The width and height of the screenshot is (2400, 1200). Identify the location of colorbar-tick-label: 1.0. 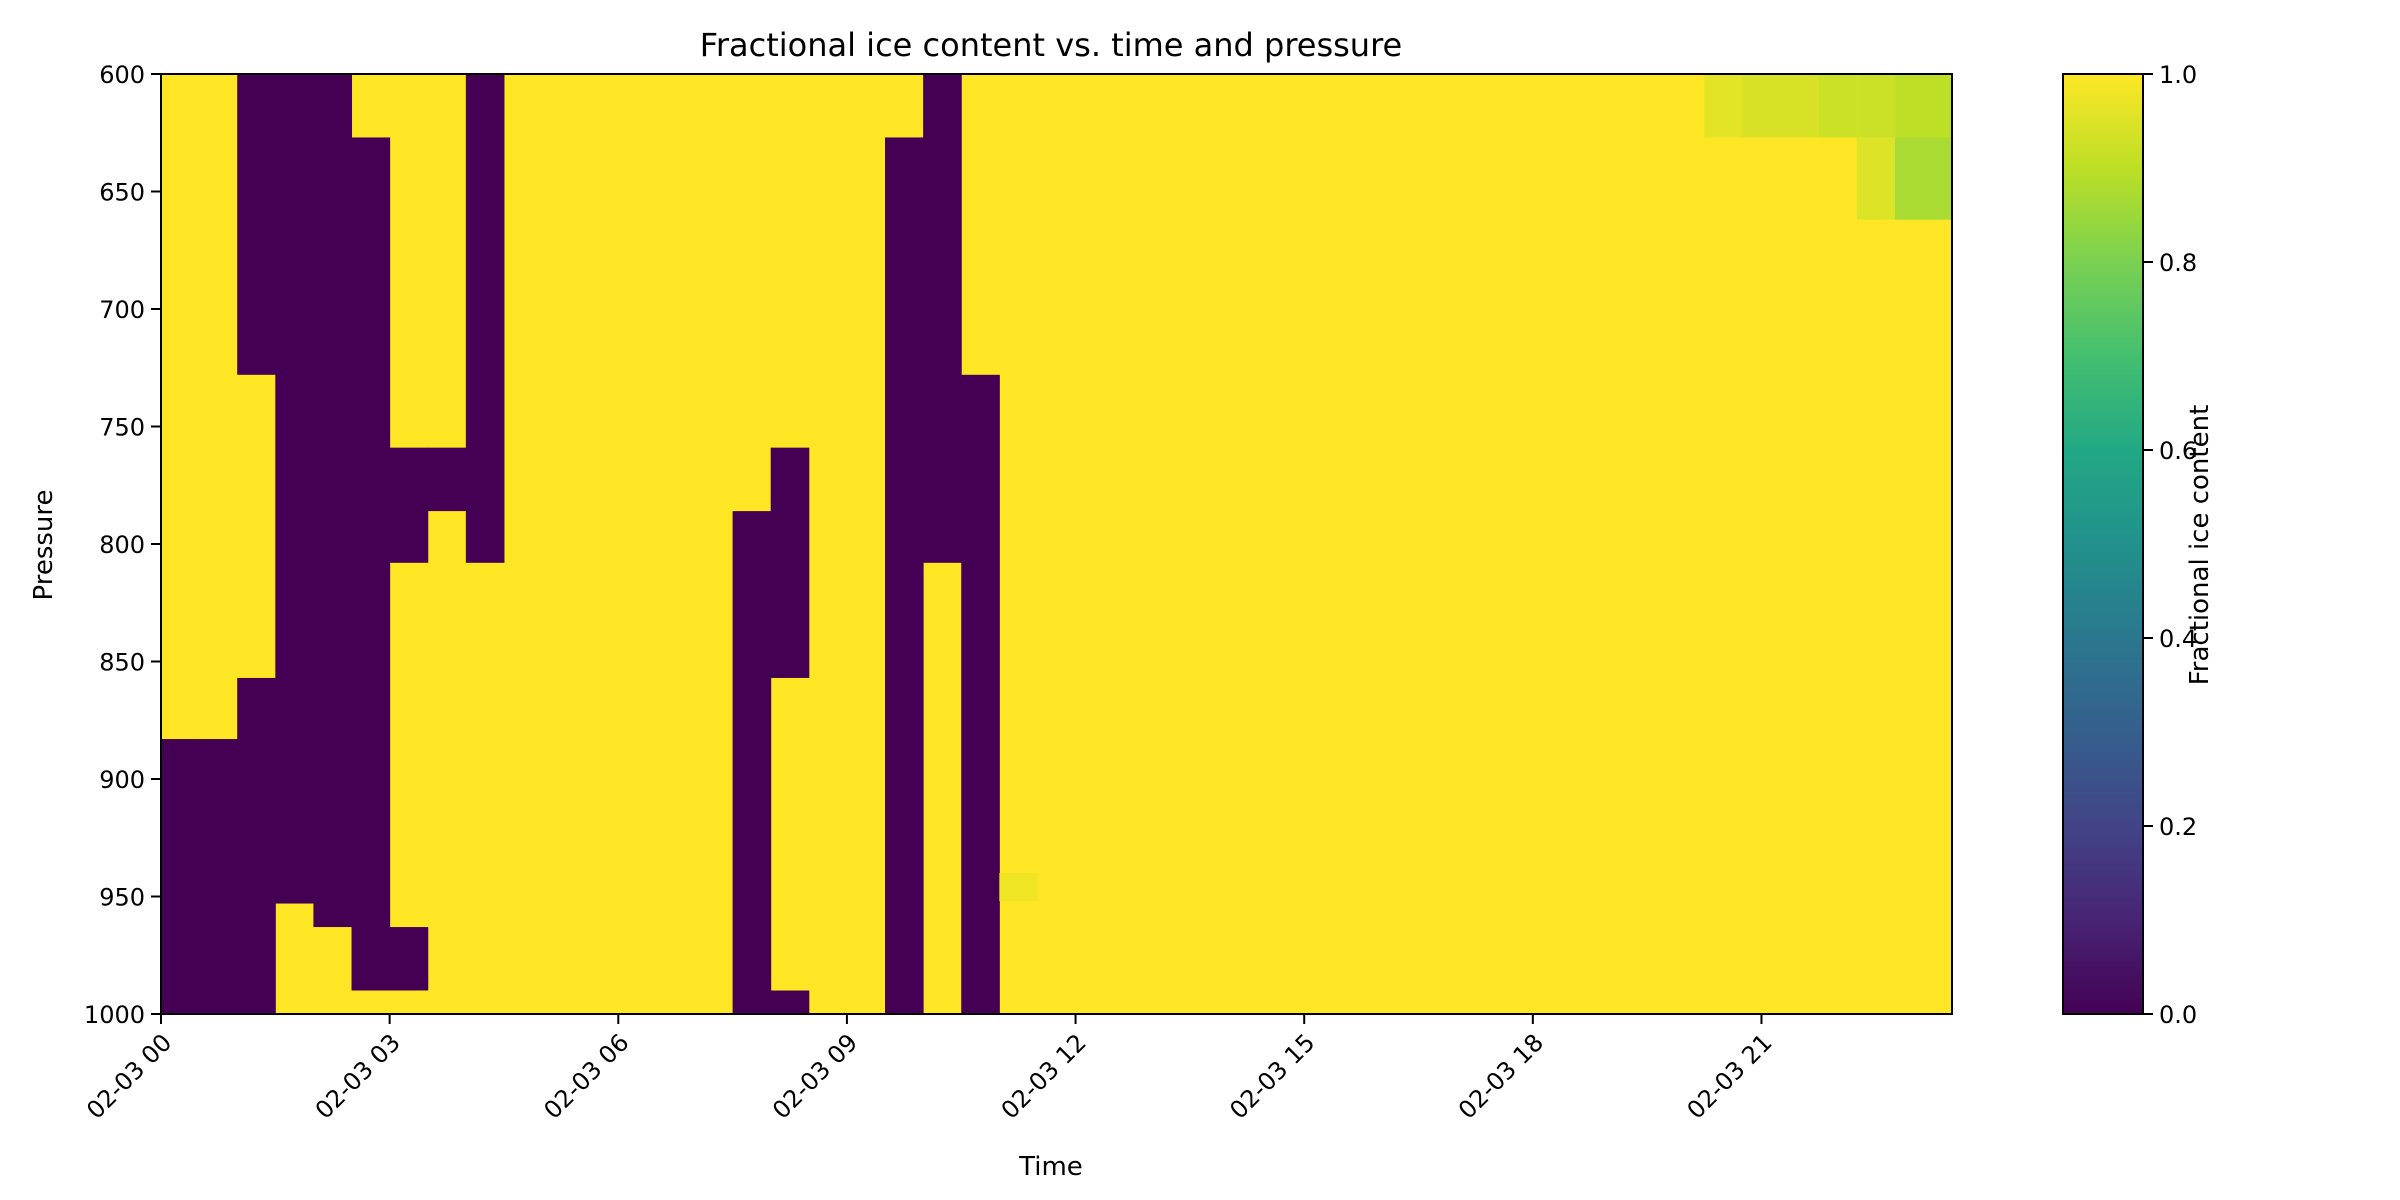
(2178, 75).